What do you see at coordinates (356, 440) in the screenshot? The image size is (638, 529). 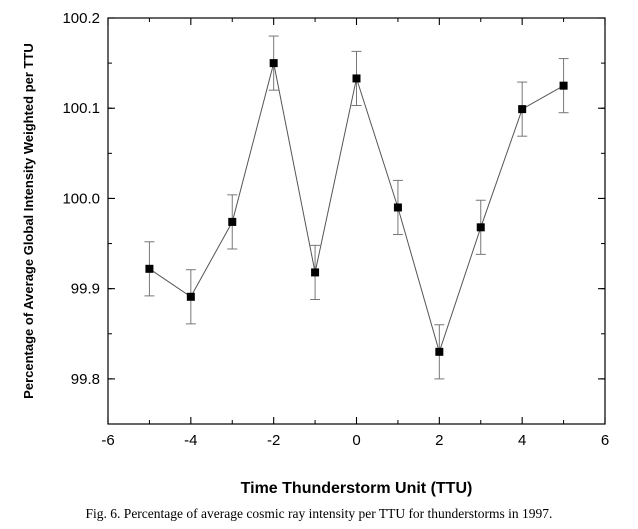 I see `x-tick-label: 0` at bounding box center [356, 440].